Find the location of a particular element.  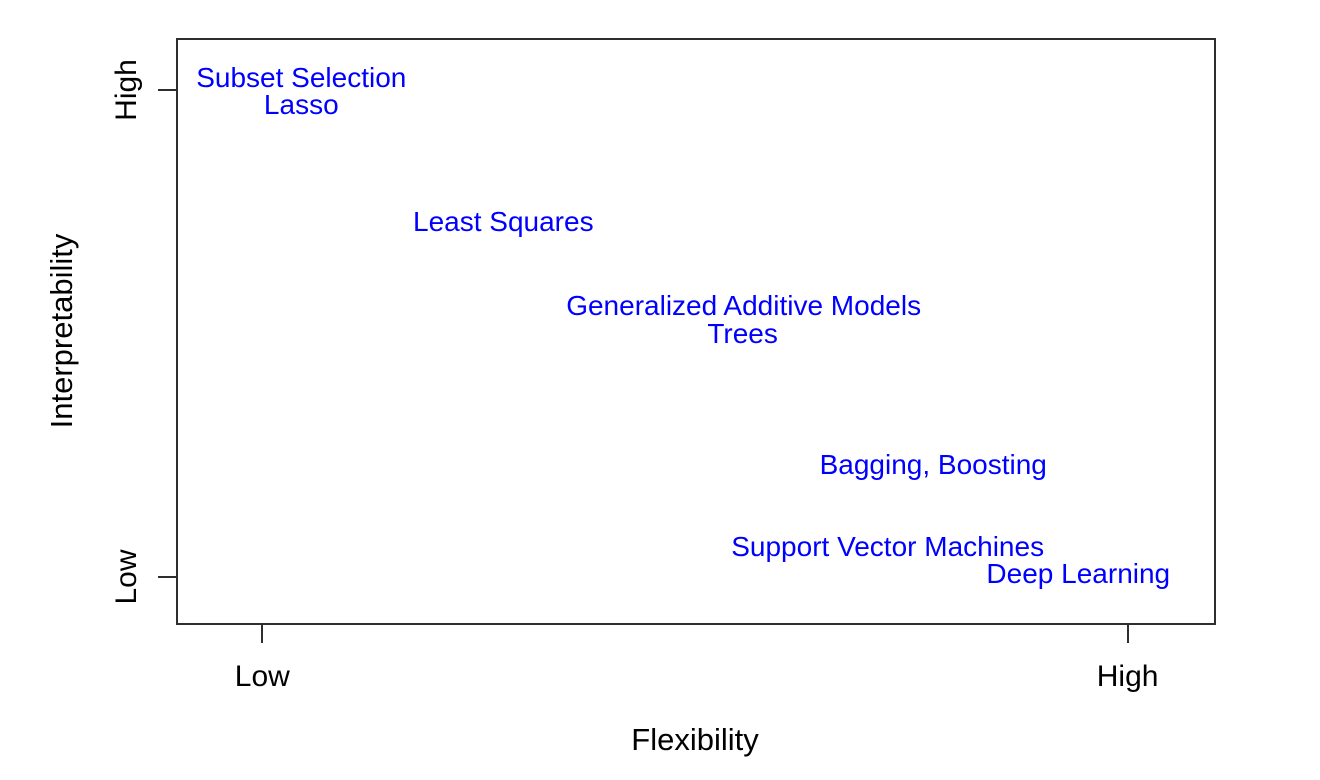

x-axis-tick-high is located at coordinates (1127, 634).